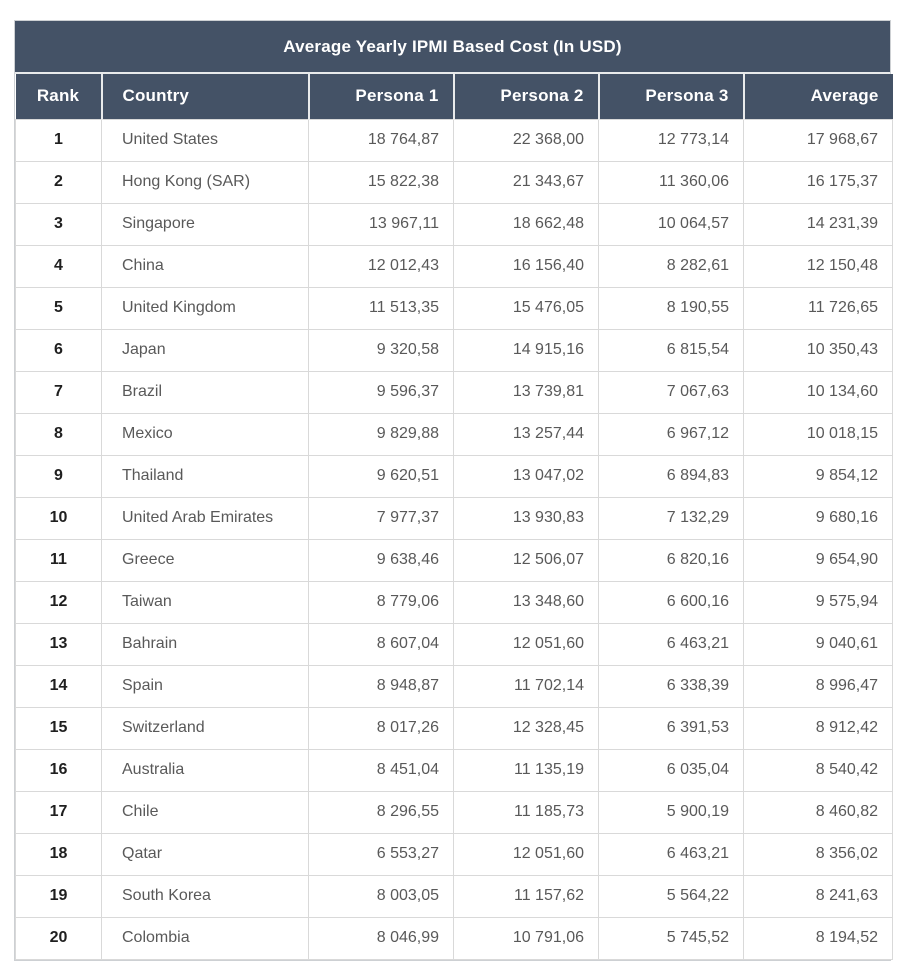 The height and width of the screenshot is (980, 905). Describe the element at coordinates (818, 476) in the screenshot. I see `average-cell: 9 854,12` at that location.